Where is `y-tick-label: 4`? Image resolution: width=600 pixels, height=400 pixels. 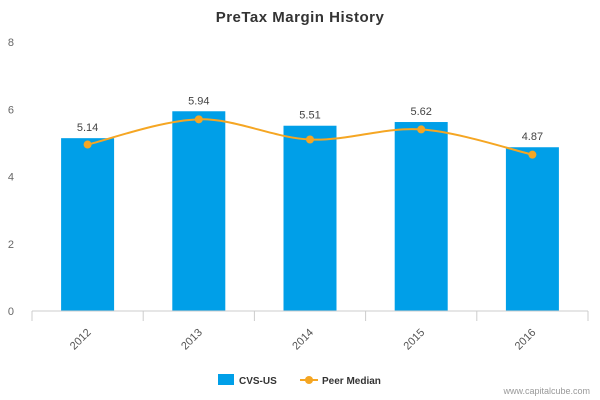 y-tick-label: 4 is located at coordinates (11, 178).